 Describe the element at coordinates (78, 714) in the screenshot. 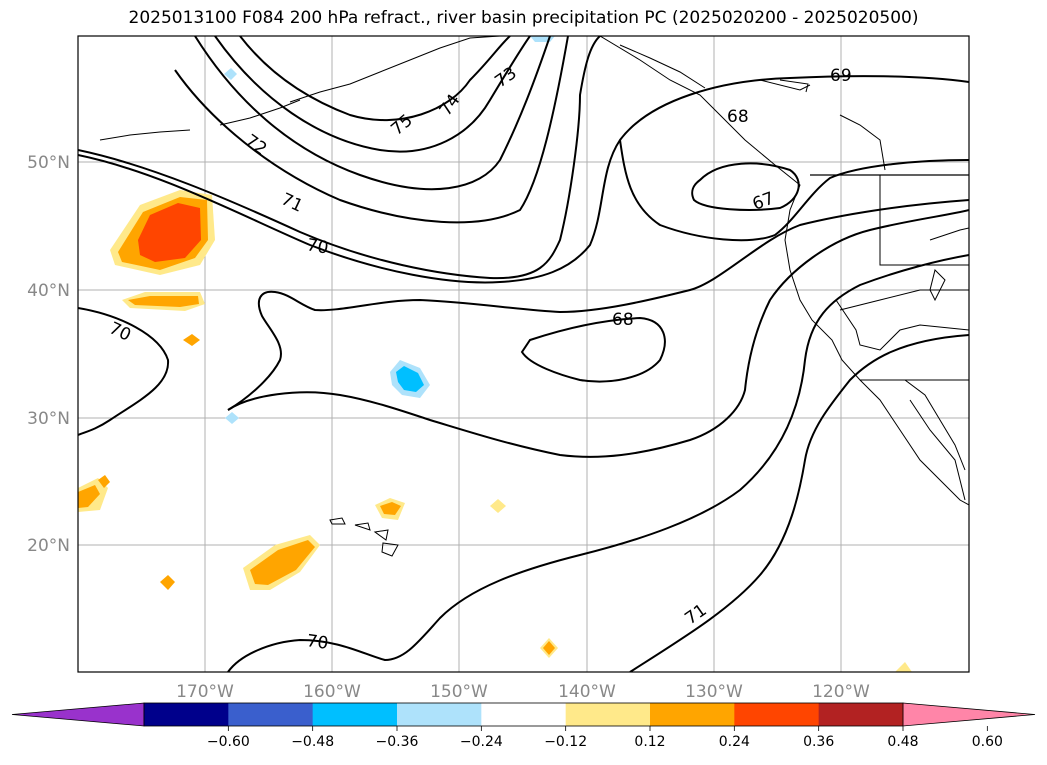

I see `colorbar-lower-extension` at that location.